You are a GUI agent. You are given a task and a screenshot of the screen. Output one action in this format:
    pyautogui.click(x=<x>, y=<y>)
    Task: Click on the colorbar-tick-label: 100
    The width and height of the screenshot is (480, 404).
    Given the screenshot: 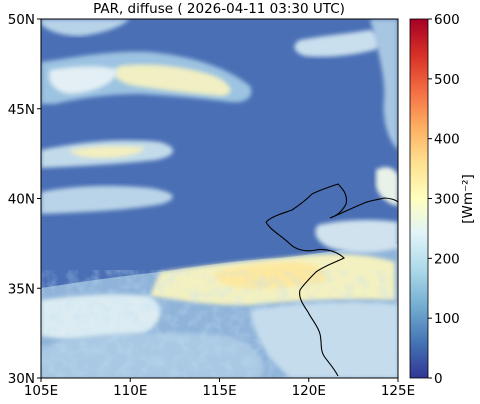 What is the action you would take?
    pyautogui.click(x=447, y=319)
    